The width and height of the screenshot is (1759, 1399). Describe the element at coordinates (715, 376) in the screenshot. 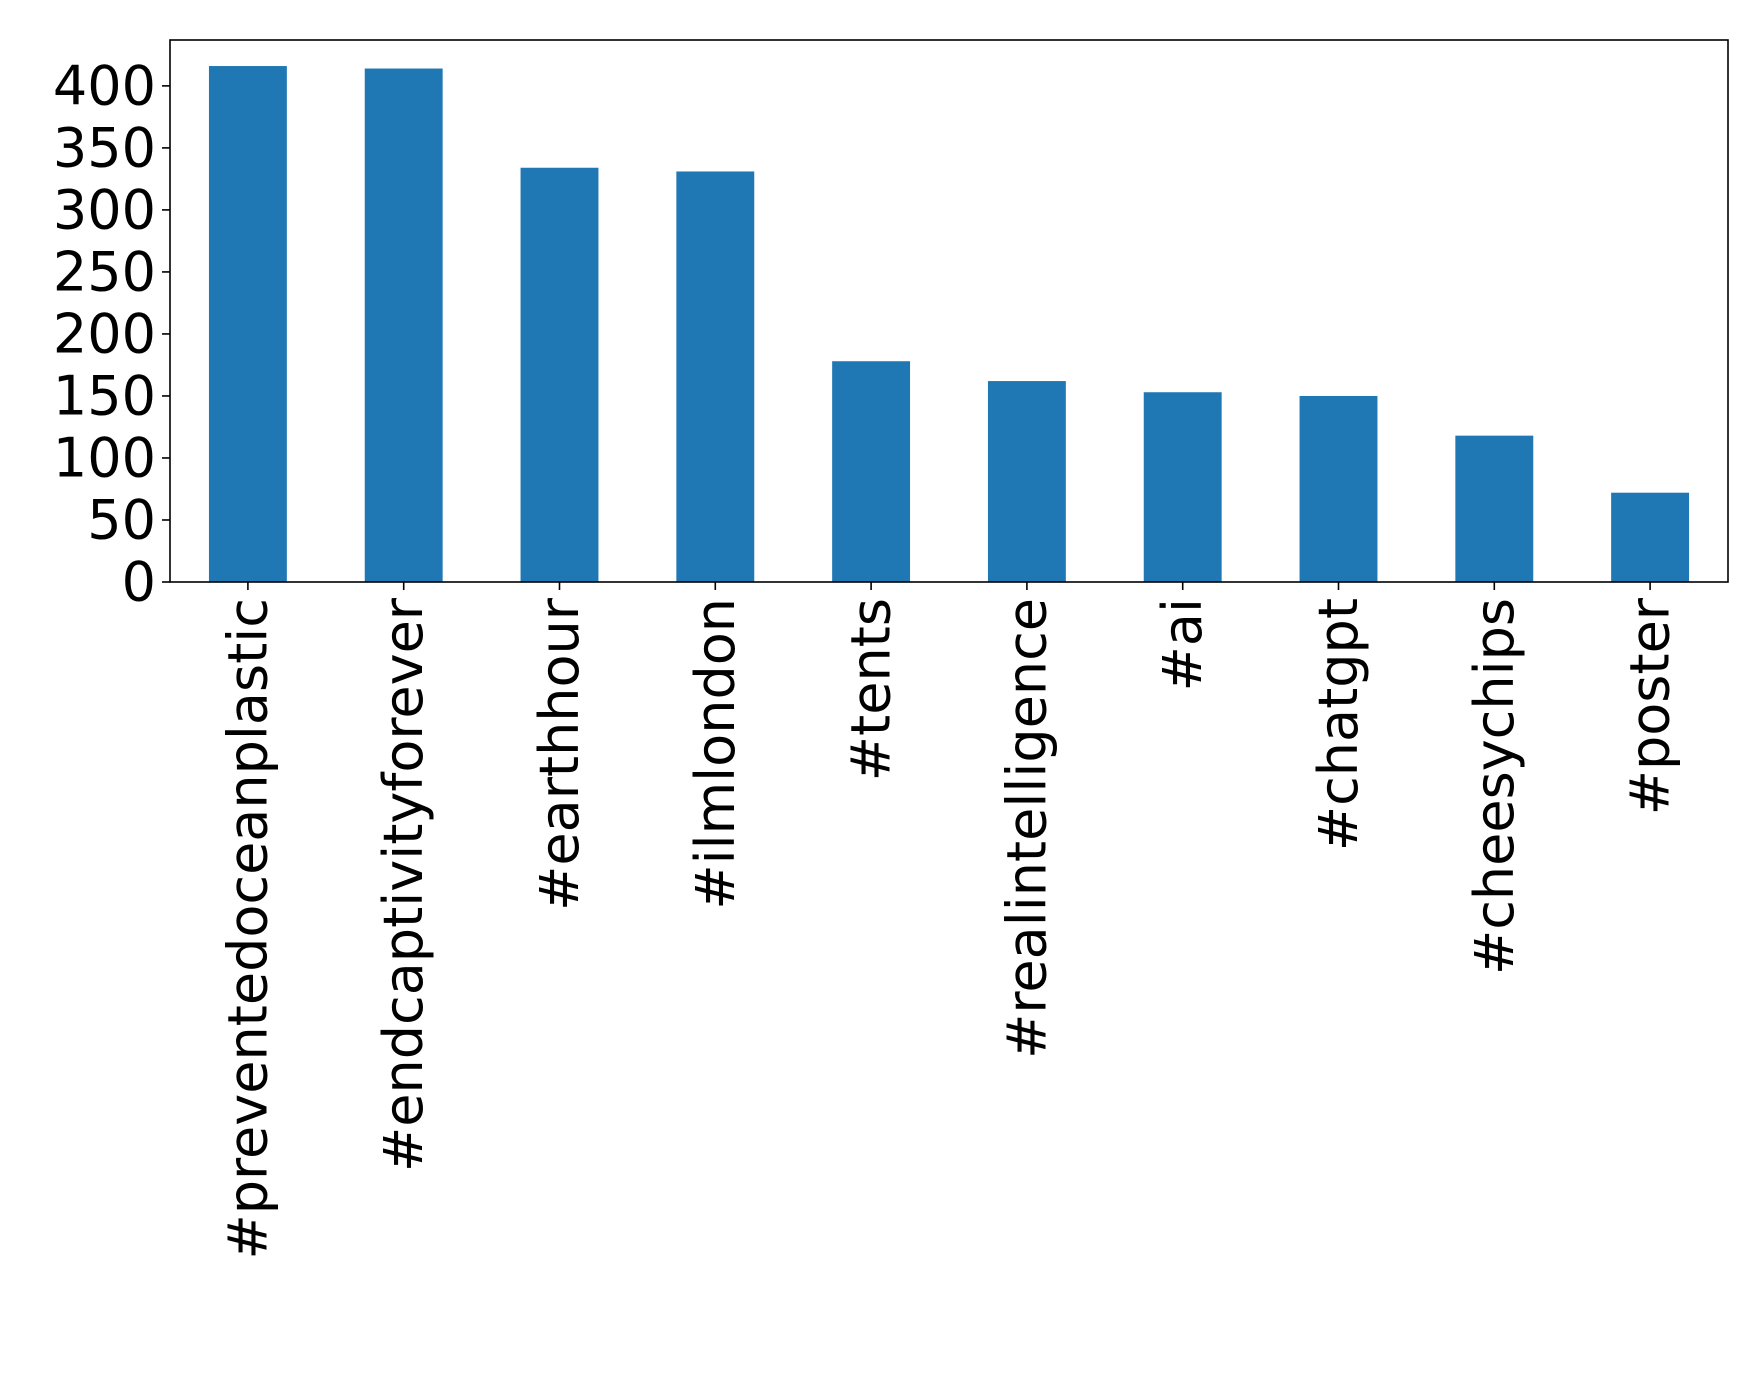

I see `bar-ilmlondon` at that location.